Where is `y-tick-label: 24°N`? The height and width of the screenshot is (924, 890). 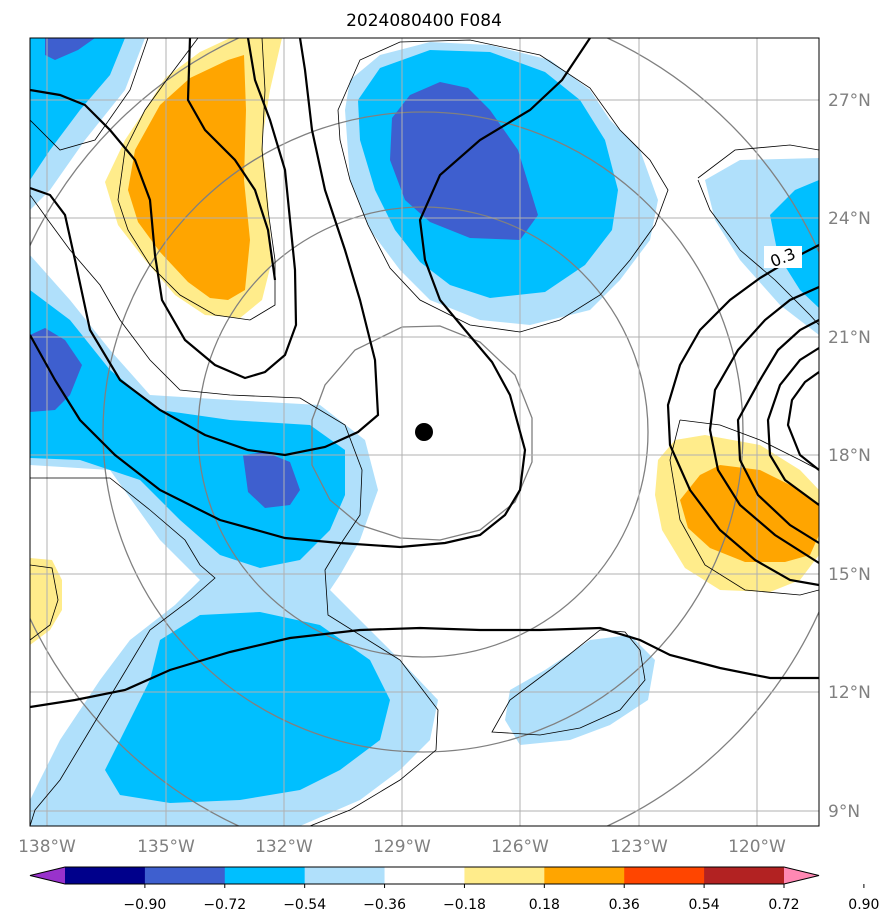
y-tick-label: 24°N is located at coordinates (849, 219).